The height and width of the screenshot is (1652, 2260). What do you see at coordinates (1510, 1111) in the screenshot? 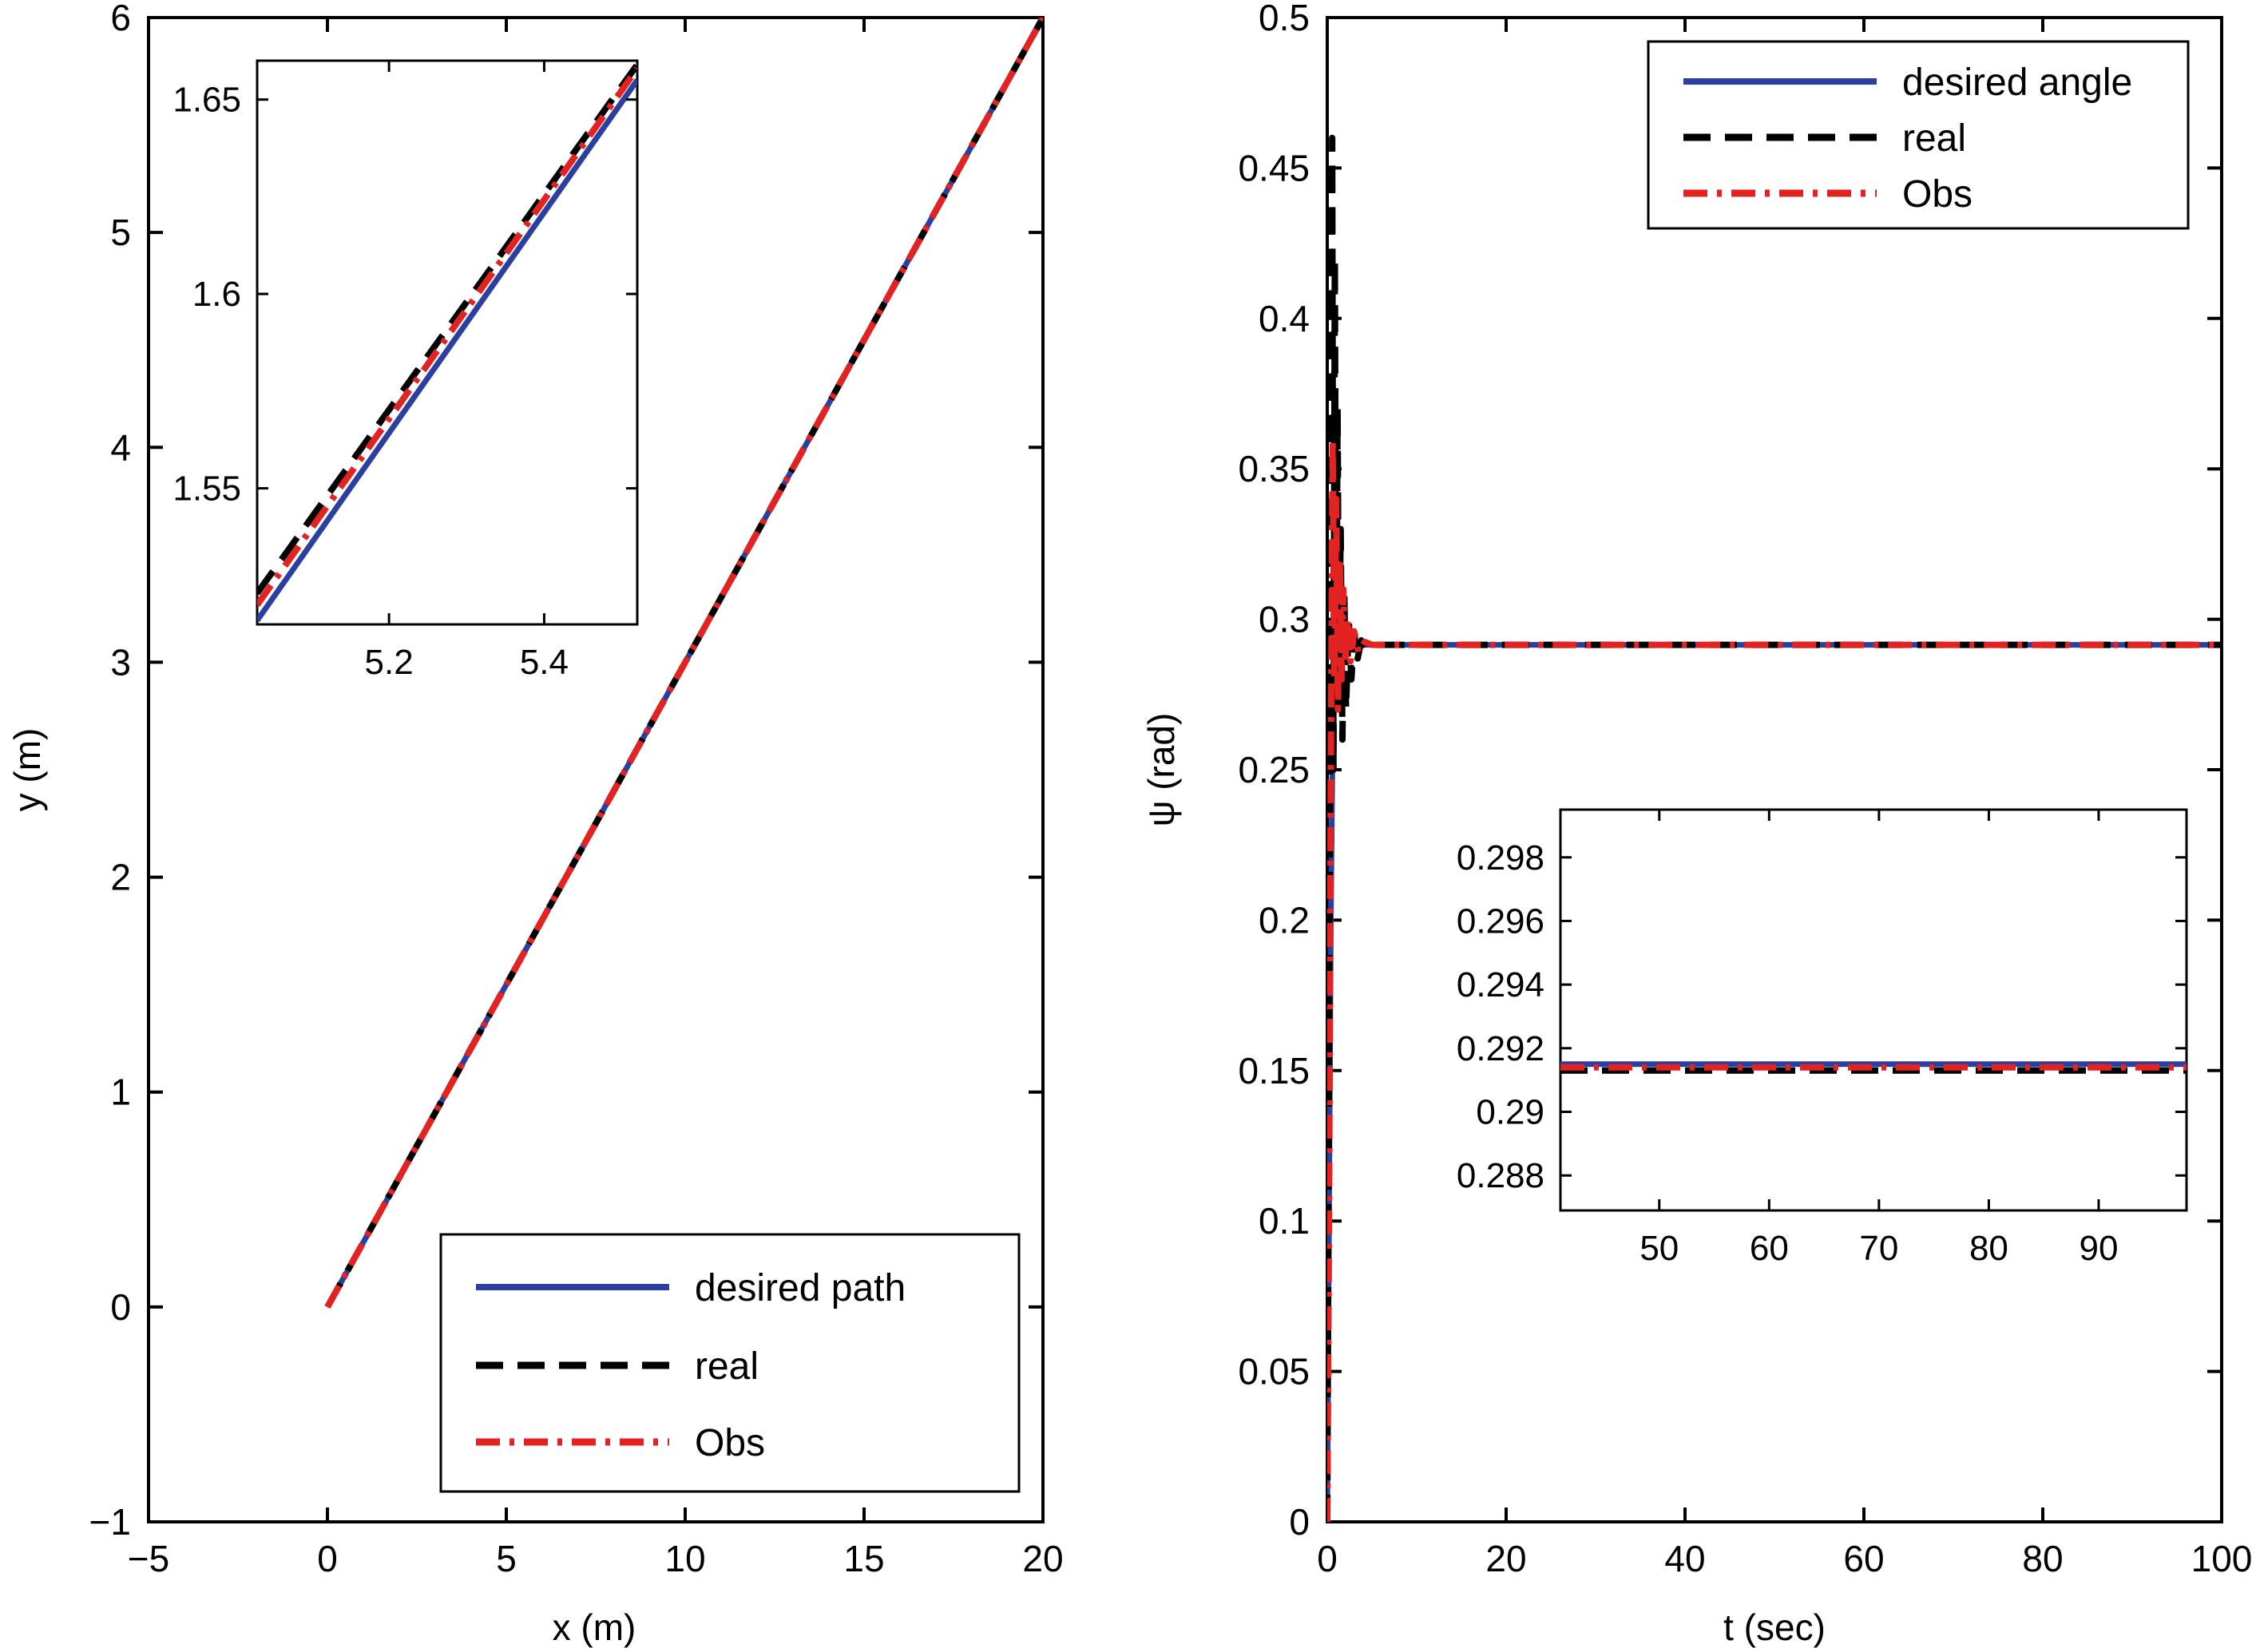
I see `inset-y-tick-label: 0.29` at bounding box center [1510, 1111].